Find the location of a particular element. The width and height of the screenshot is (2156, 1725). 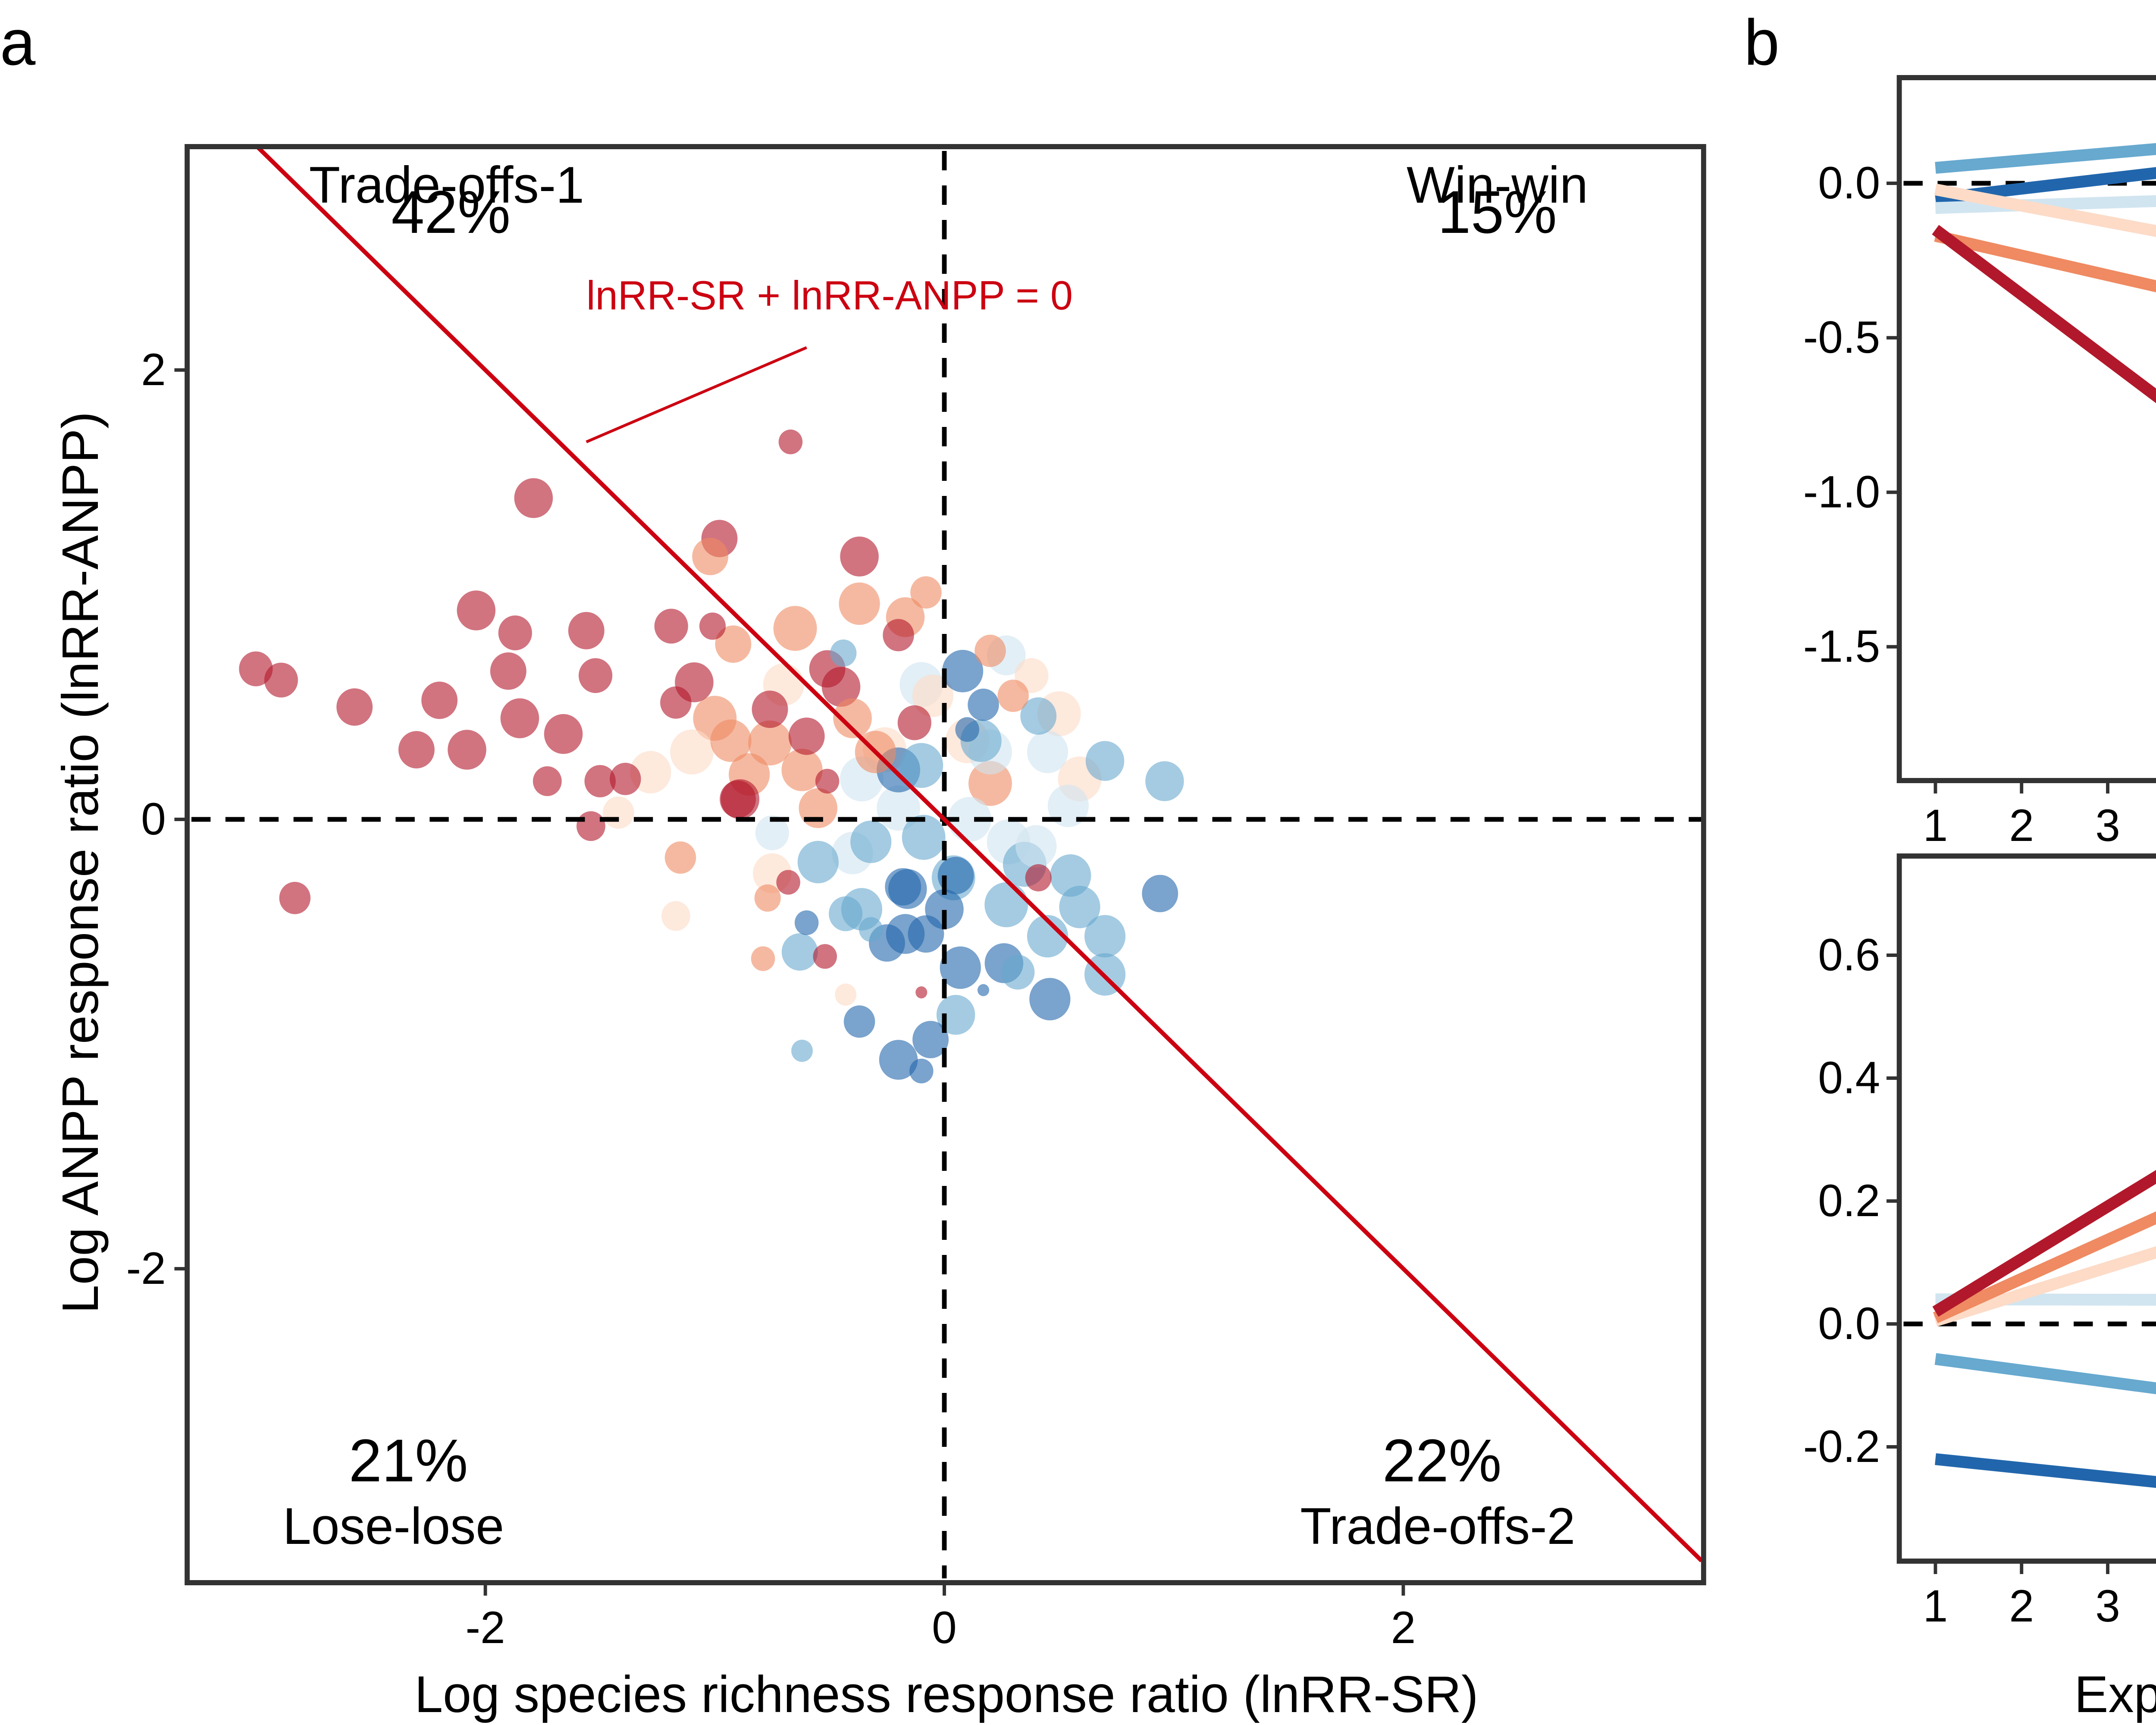

y-tick-label: 2 is located at coordinates (153, 370).